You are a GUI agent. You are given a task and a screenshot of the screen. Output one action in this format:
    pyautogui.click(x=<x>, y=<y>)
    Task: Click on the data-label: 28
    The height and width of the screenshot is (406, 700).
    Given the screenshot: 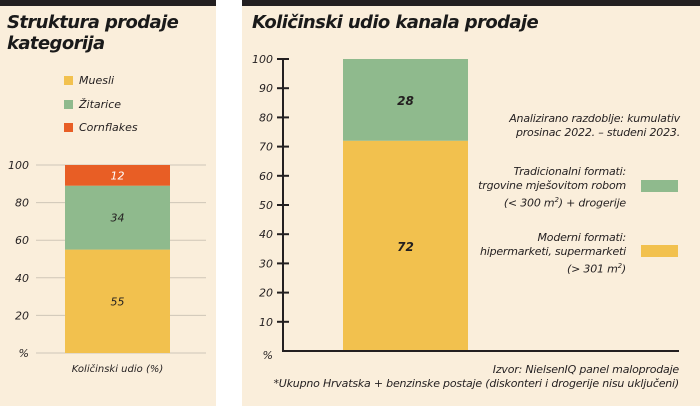 What is the action you would take?
    pyautogui.click(x=405, y=101)
    